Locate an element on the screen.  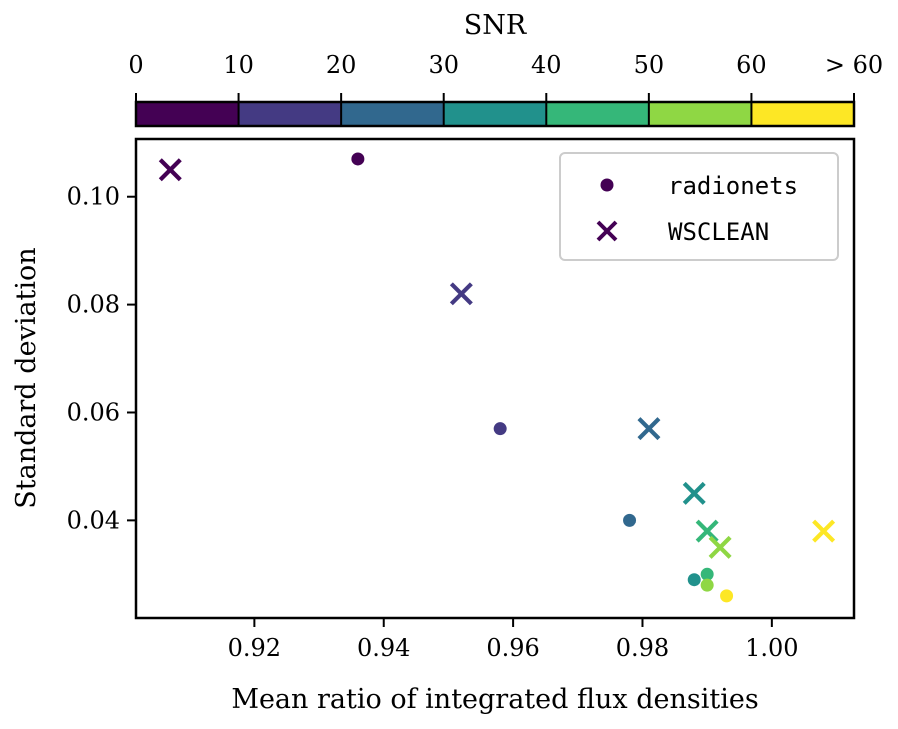
legend: radionets WSCLEAN is located at coordinates (699, 206).